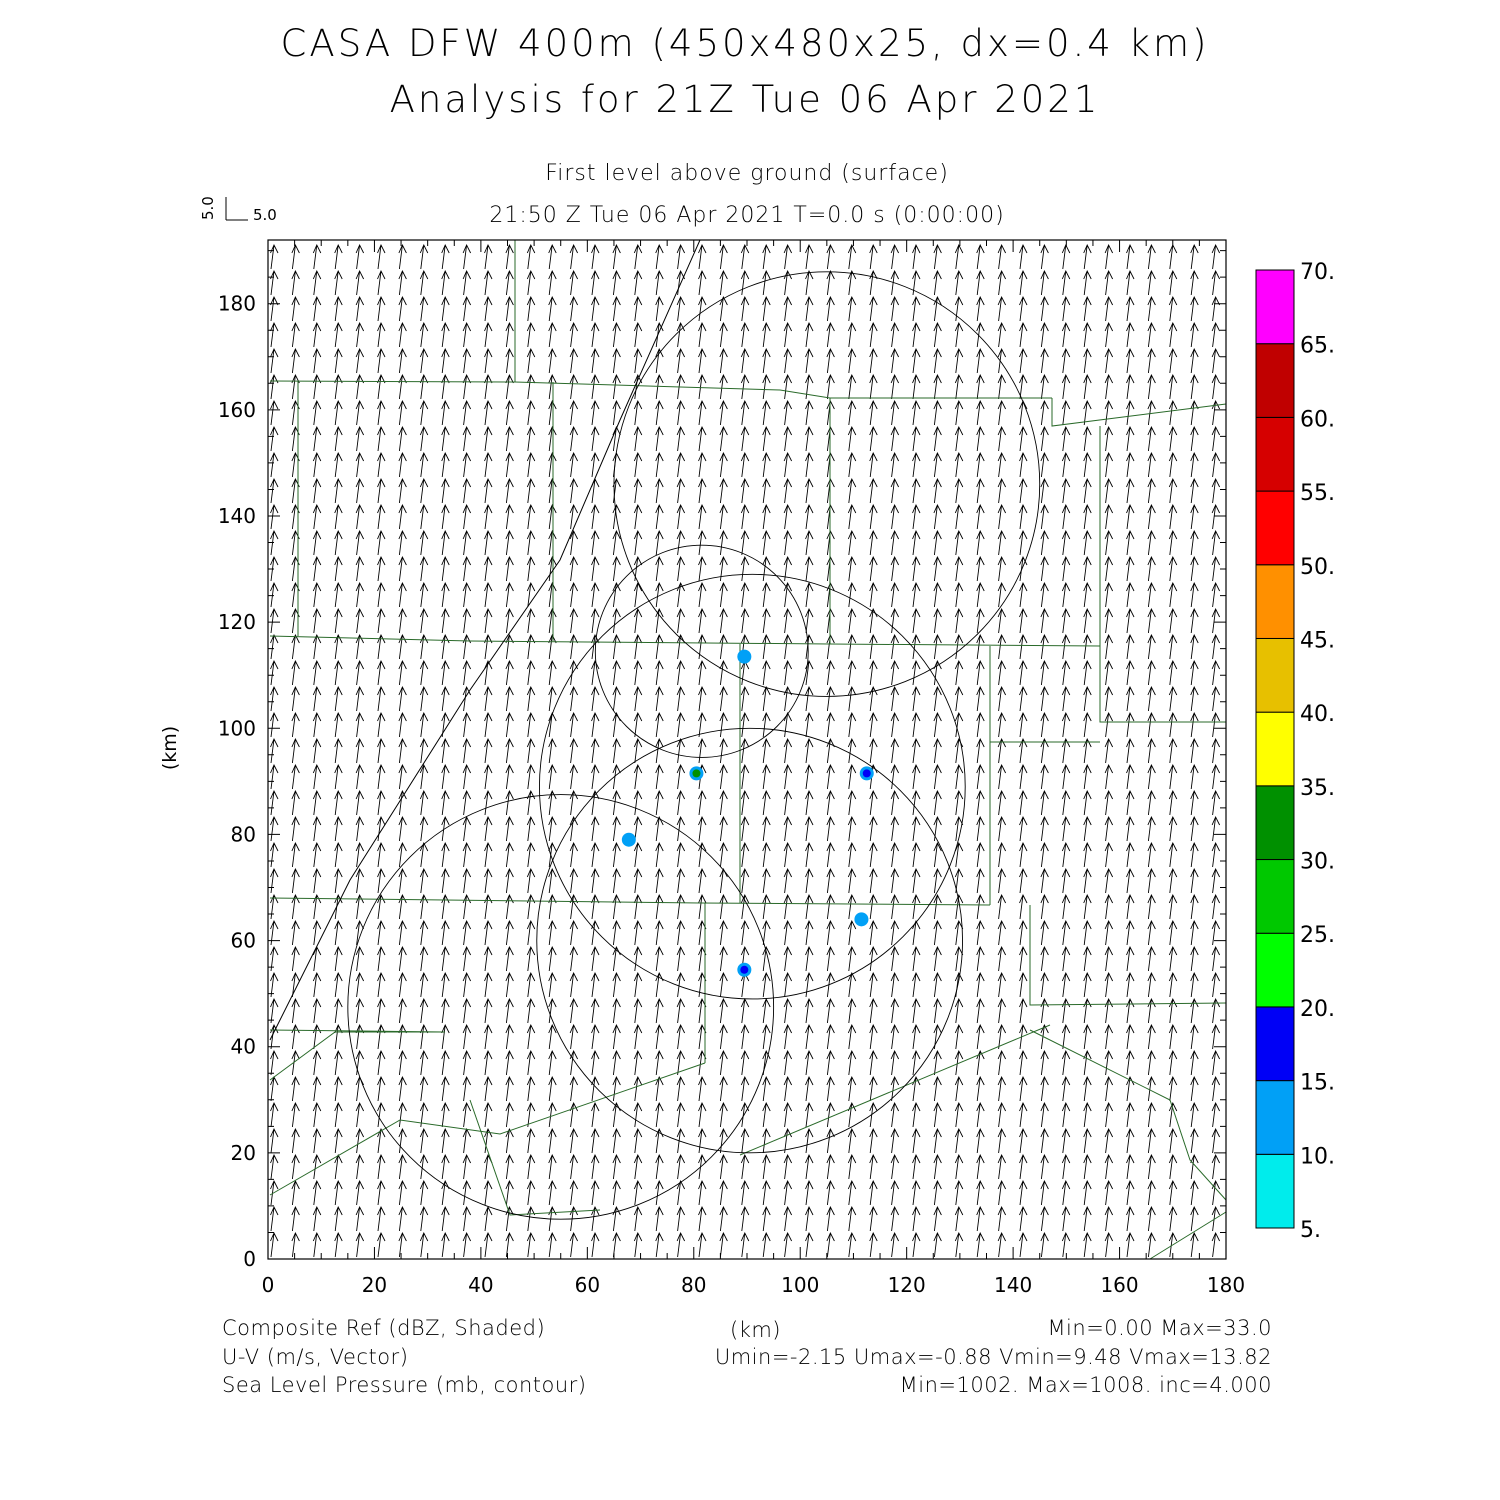  What do you see at coordinates (1317, 272) in the screenshot?
I see `colorbar-label: 70.` at bounding box center [1317, 272].